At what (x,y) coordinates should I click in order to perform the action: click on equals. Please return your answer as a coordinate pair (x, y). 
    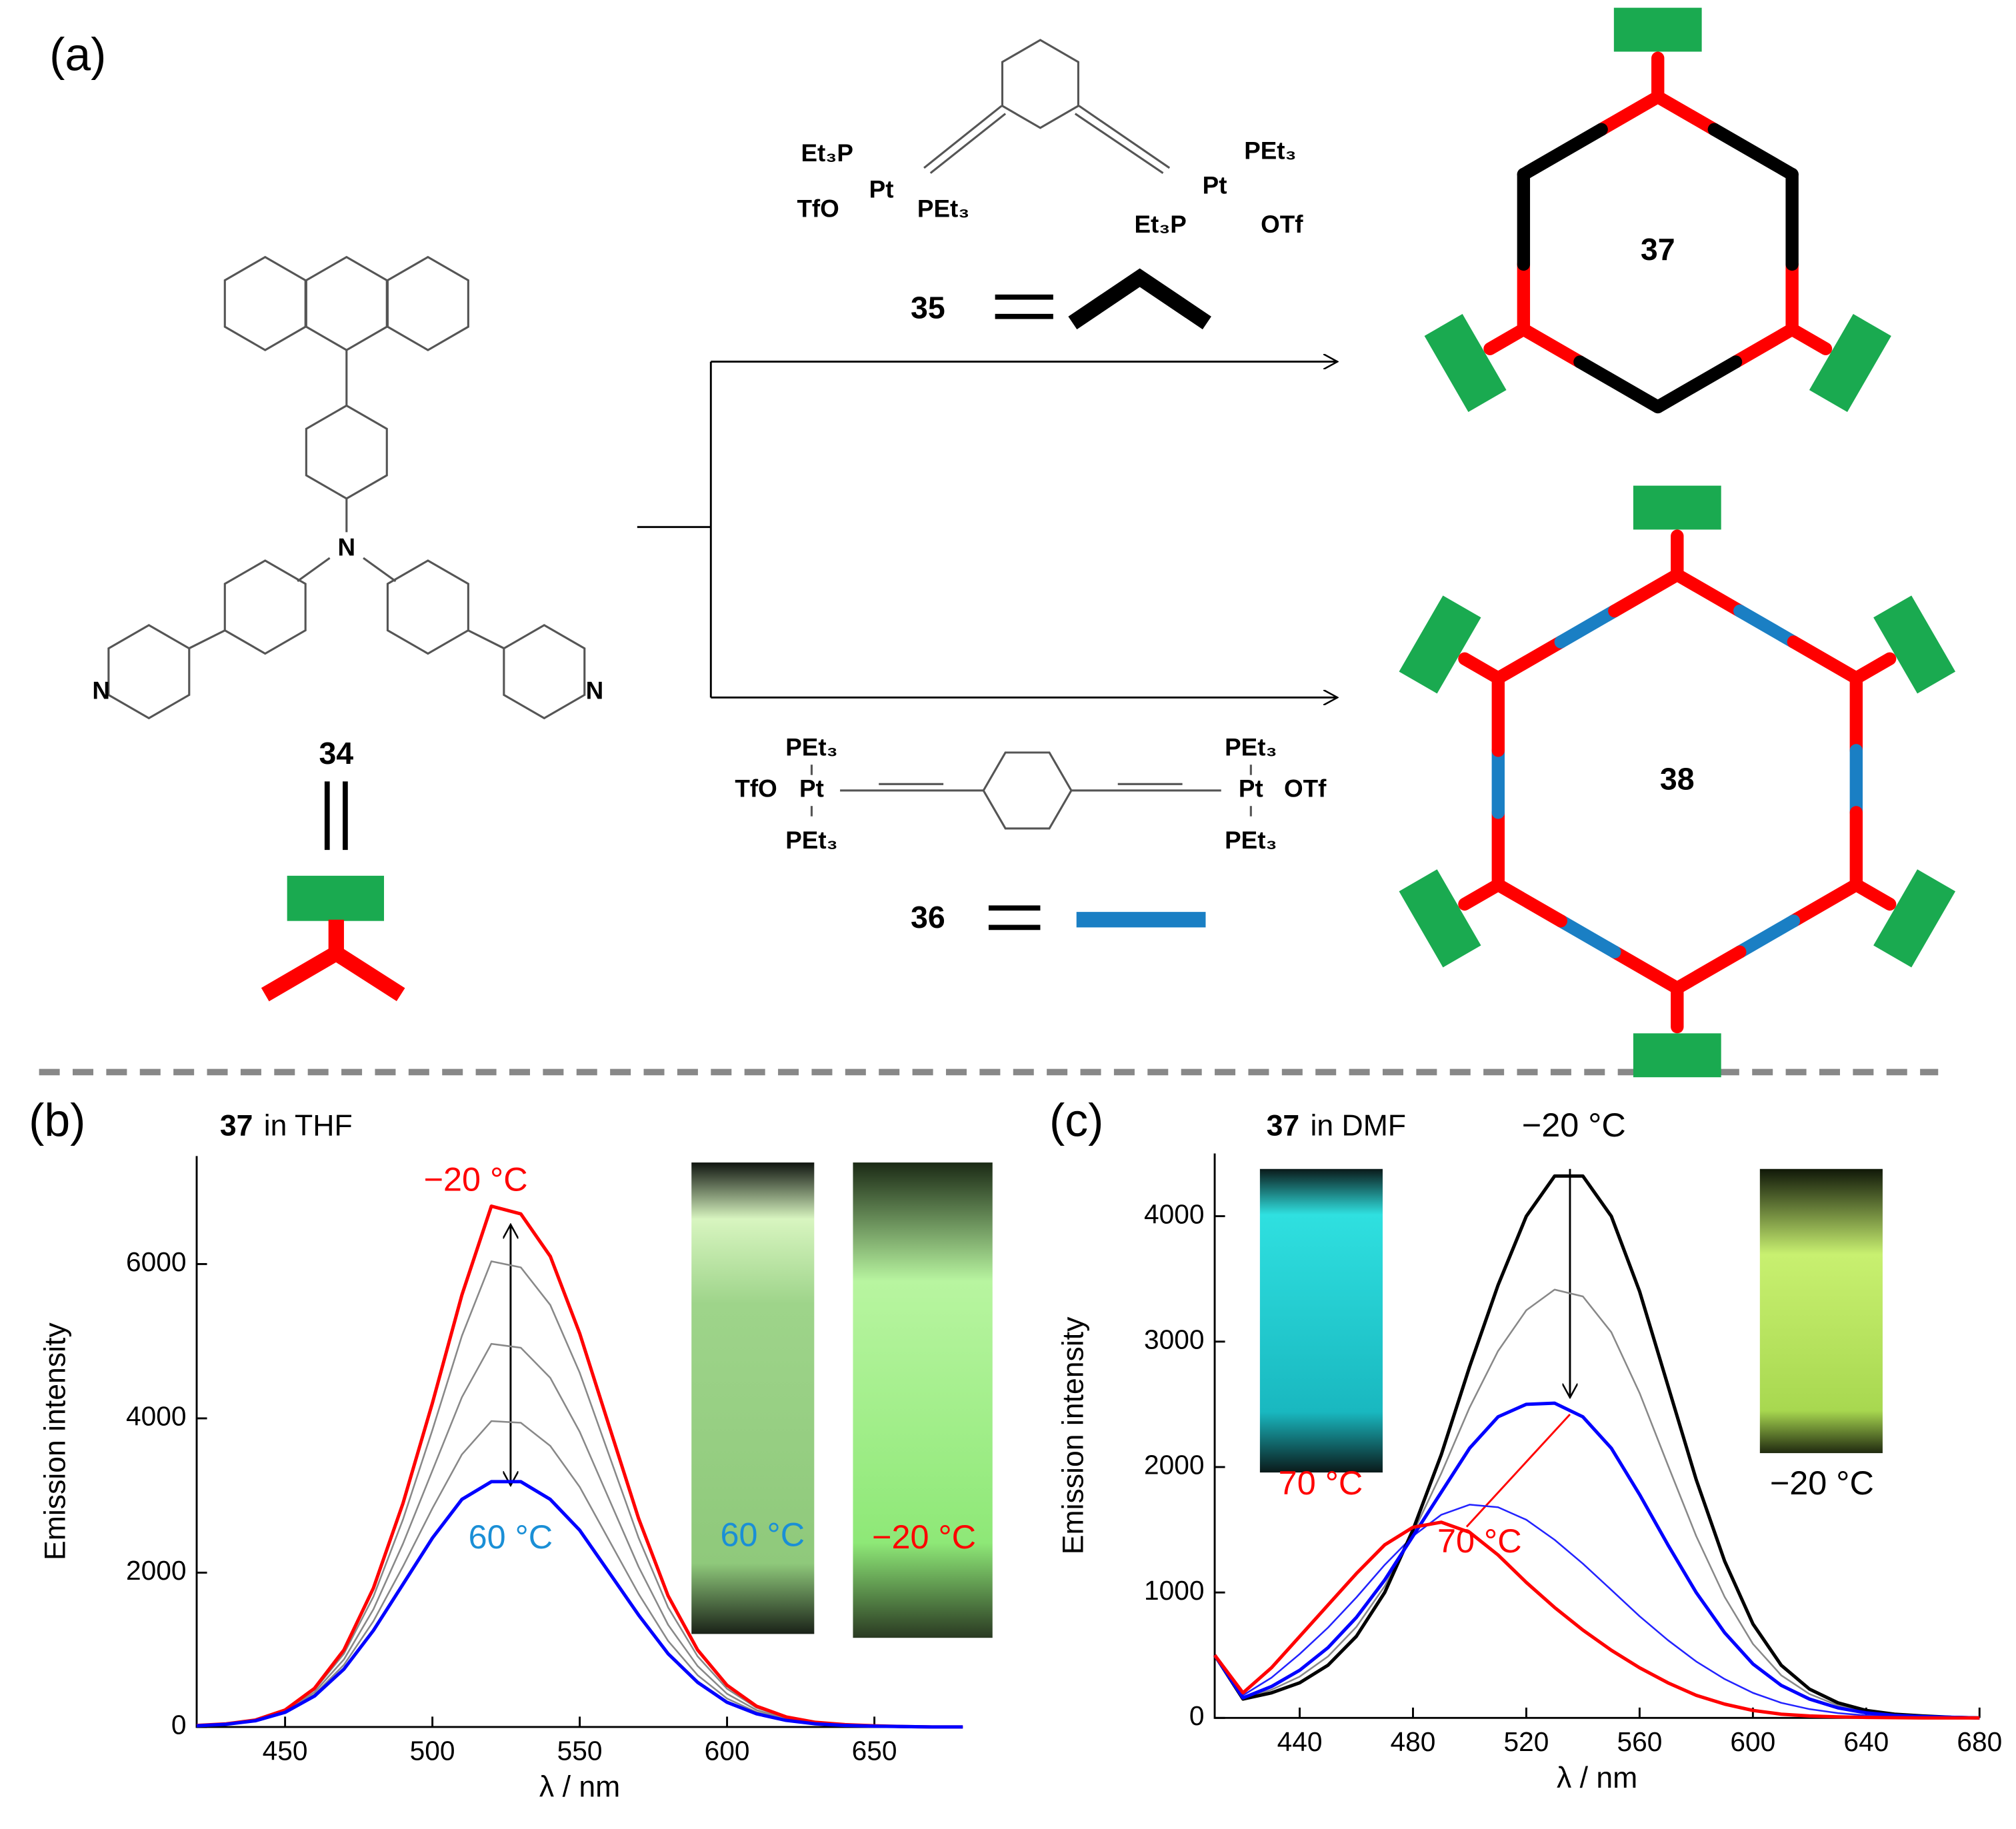
    Looking at the image, I should click on (688, 612).